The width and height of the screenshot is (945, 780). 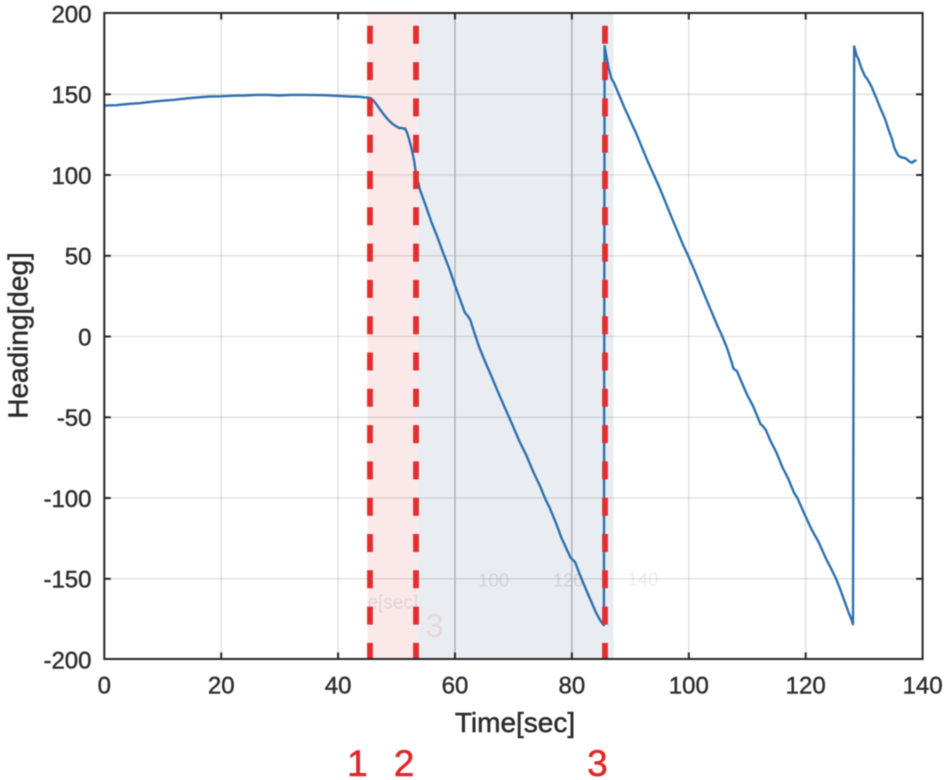 I want to click on svg-text: 1, so click(x=357, y=761).